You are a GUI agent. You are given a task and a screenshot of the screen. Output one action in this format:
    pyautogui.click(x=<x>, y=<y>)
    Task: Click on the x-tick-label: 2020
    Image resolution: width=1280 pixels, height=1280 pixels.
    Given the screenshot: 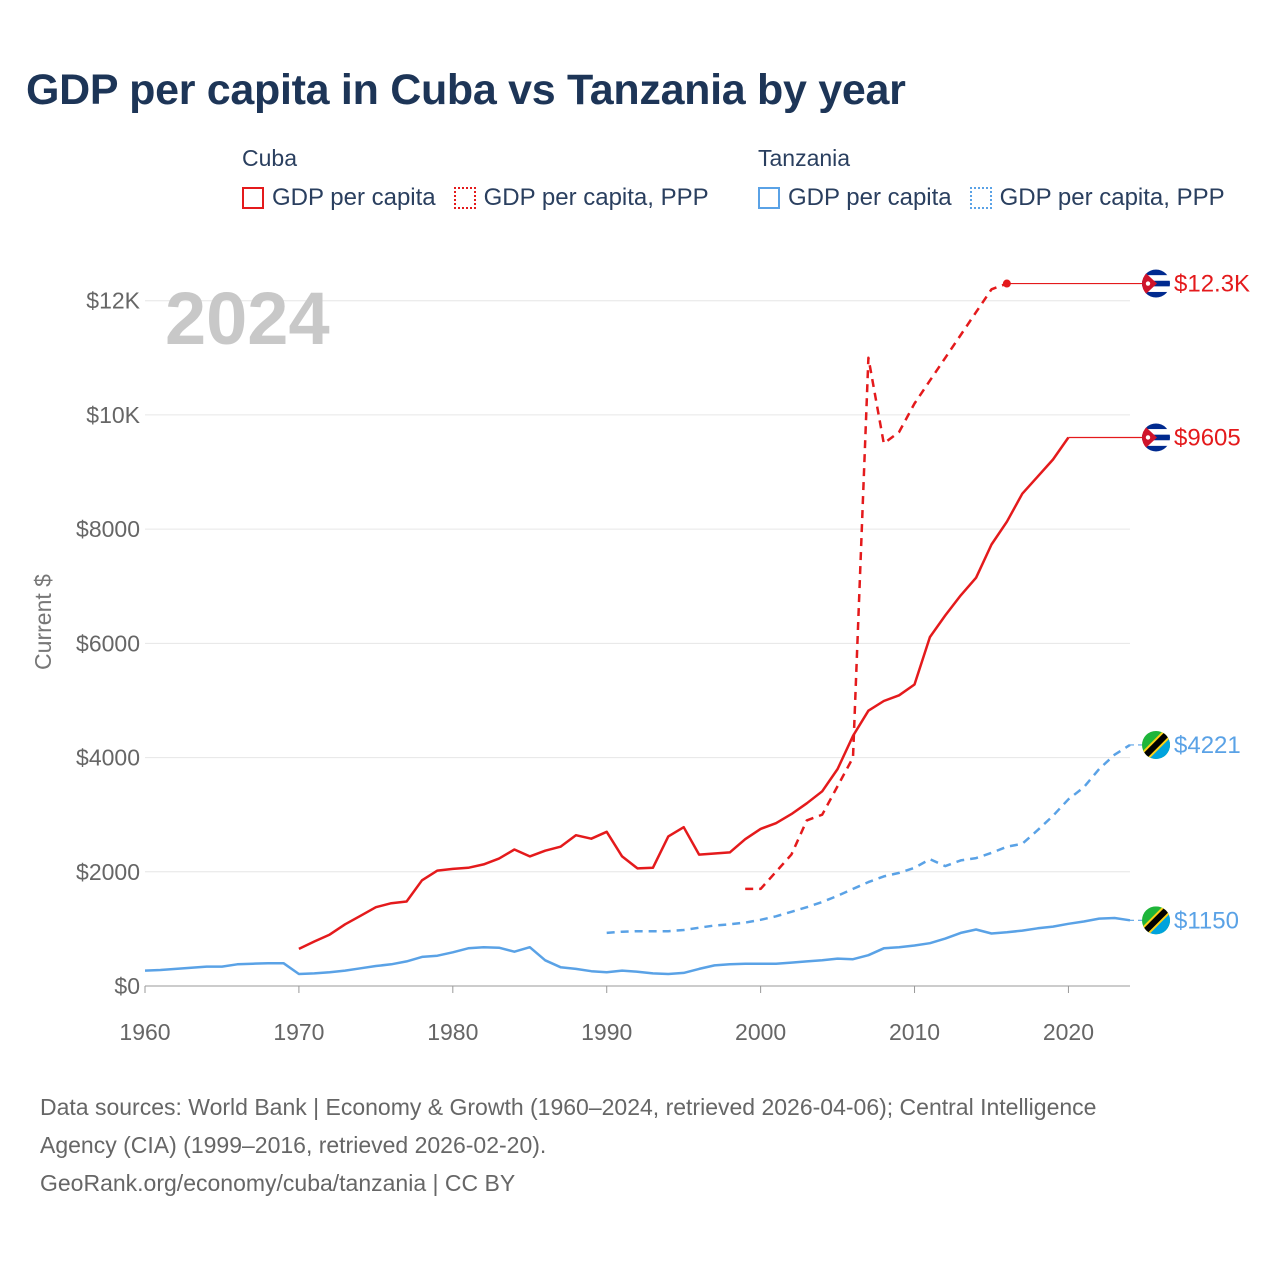 What is the action you would take?
    pyautogui.click(x=1068, y=1032)
    